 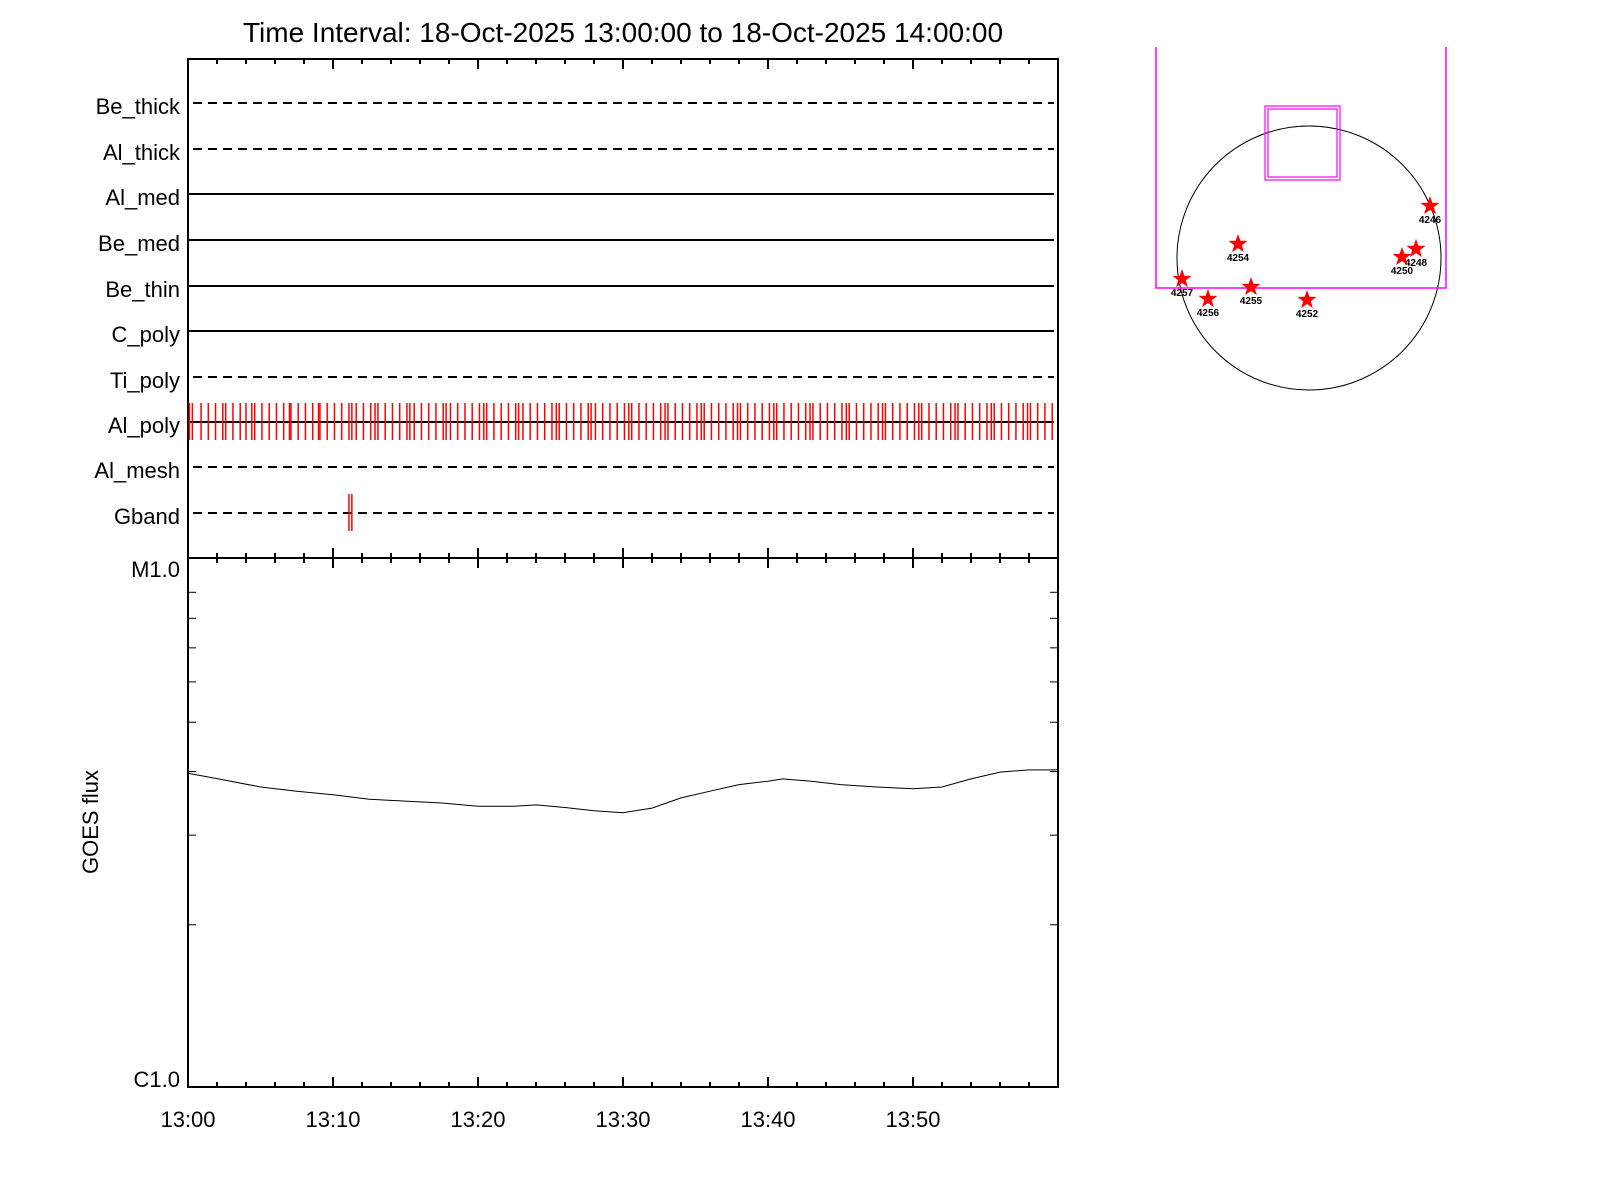 I want to click on fov-box, so click(x=1302, y=143).